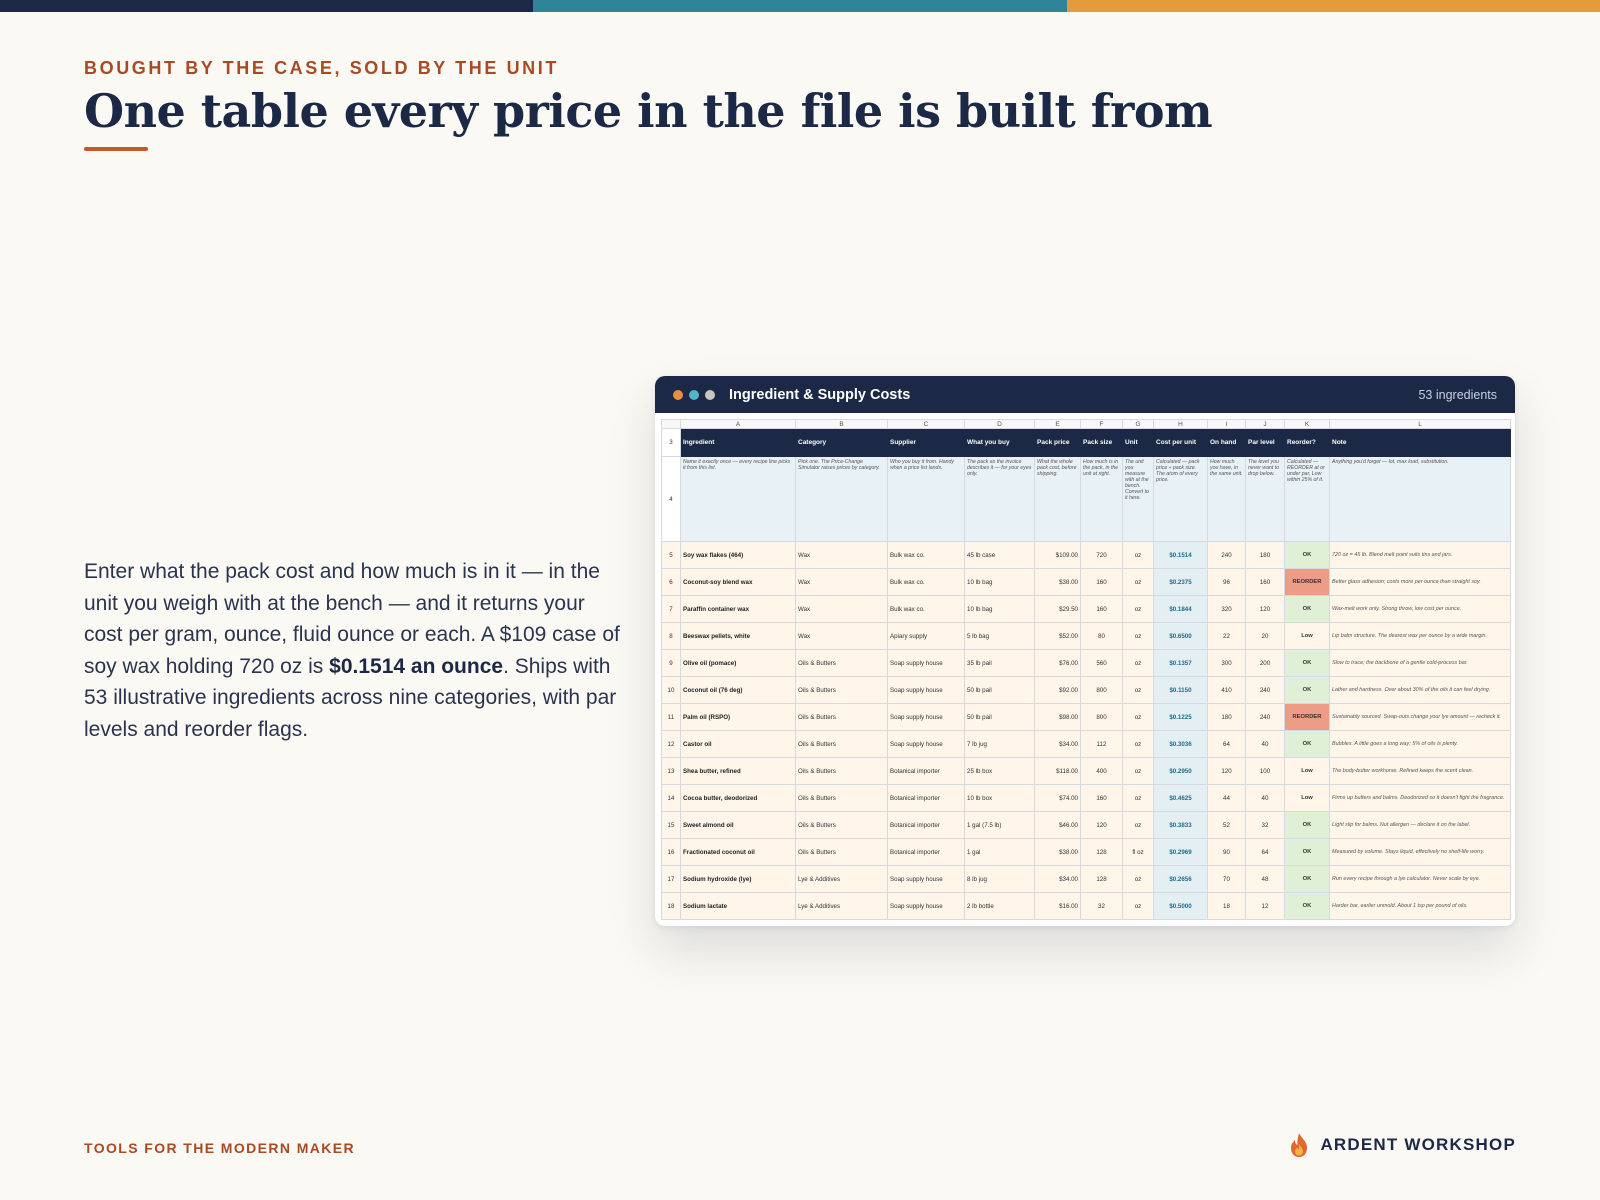  What do you see at coordinates (1226, 906) in the screenshot?
I see `on-hand-cell: 18` at bounding box center [1226, 906].